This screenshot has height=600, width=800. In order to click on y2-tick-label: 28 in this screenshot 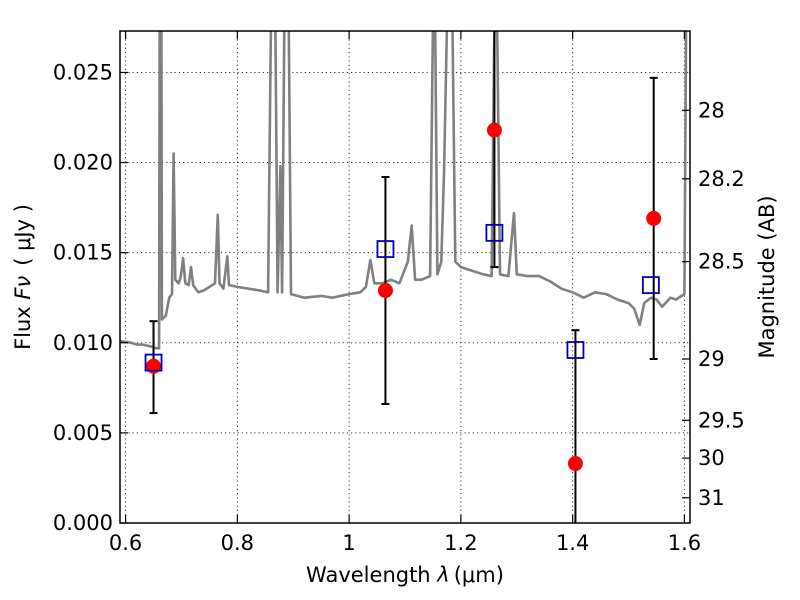, I will do `click(711, 110)`.